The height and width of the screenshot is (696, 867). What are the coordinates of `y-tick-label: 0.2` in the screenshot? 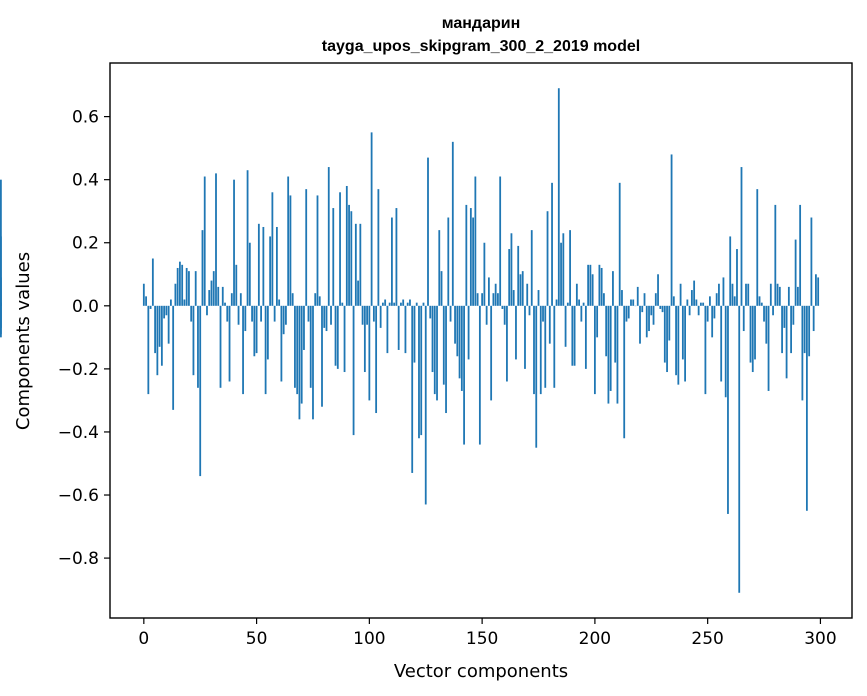 It's located at (85, 244).